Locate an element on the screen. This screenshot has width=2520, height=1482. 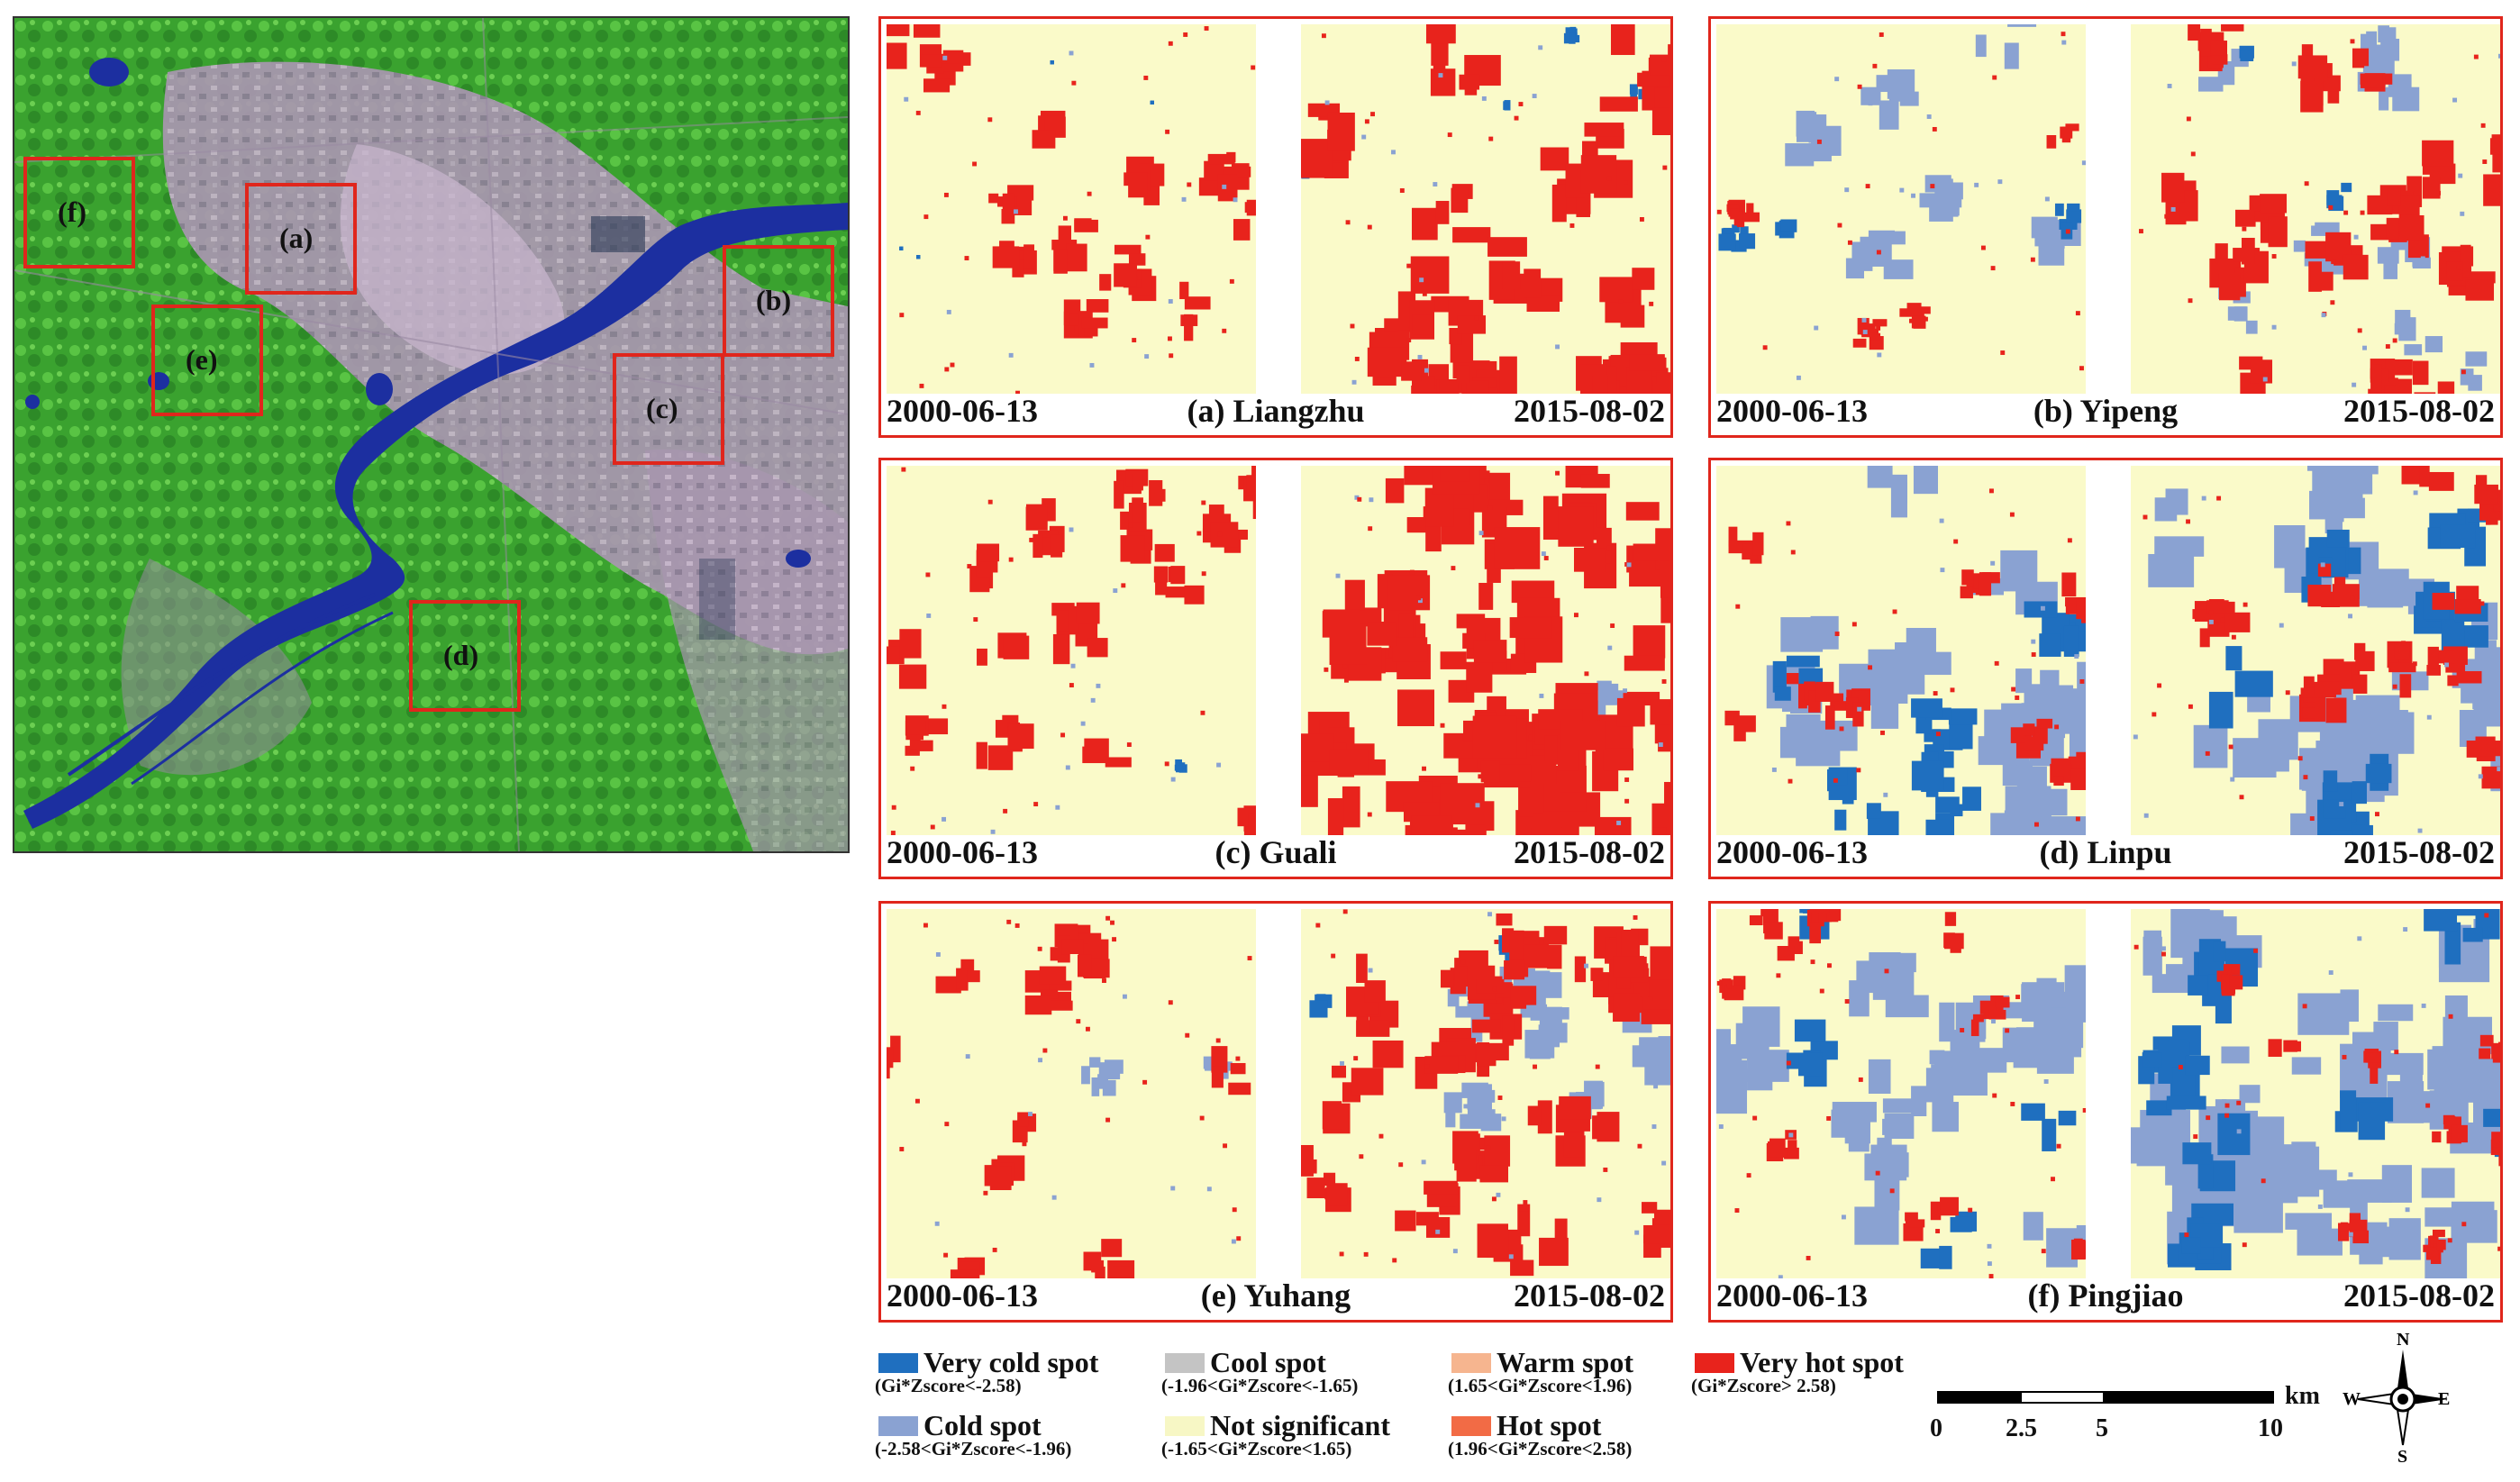
aoi-label-b: (b) is located at coordinates (774, 300).